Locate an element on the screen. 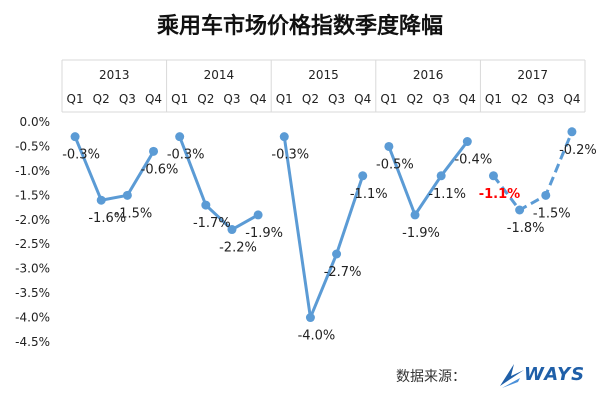 This screenshot has height=400, width=600. y-tick-label: -0.5% is located at coordinates (32, 146).